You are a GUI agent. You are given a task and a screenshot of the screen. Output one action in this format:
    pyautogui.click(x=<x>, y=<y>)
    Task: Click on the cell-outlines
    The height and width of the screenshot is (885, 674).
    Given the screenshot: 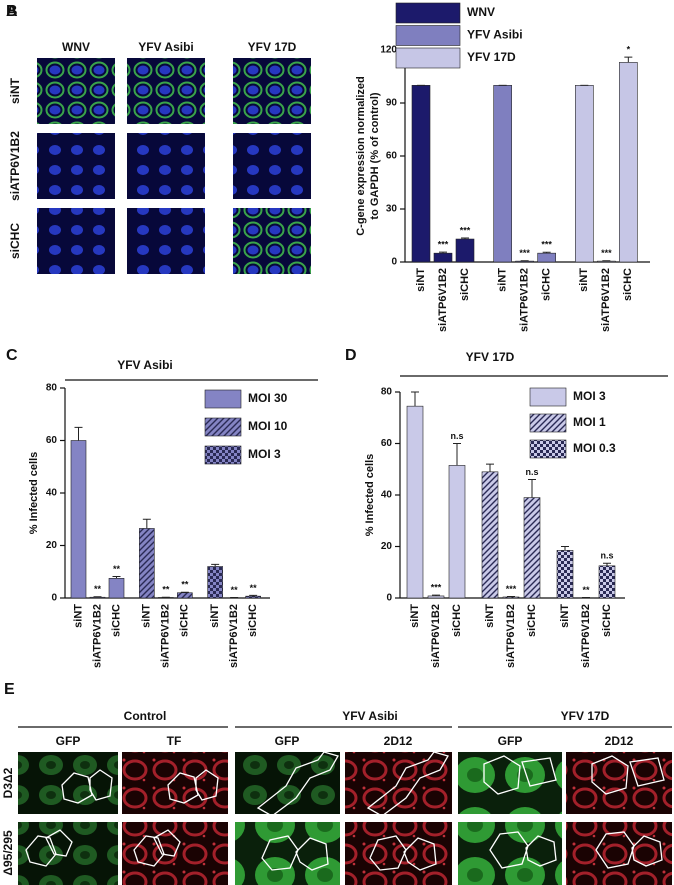 What is the action you would take?
    pyautogui.click(x=345, y=811)
    